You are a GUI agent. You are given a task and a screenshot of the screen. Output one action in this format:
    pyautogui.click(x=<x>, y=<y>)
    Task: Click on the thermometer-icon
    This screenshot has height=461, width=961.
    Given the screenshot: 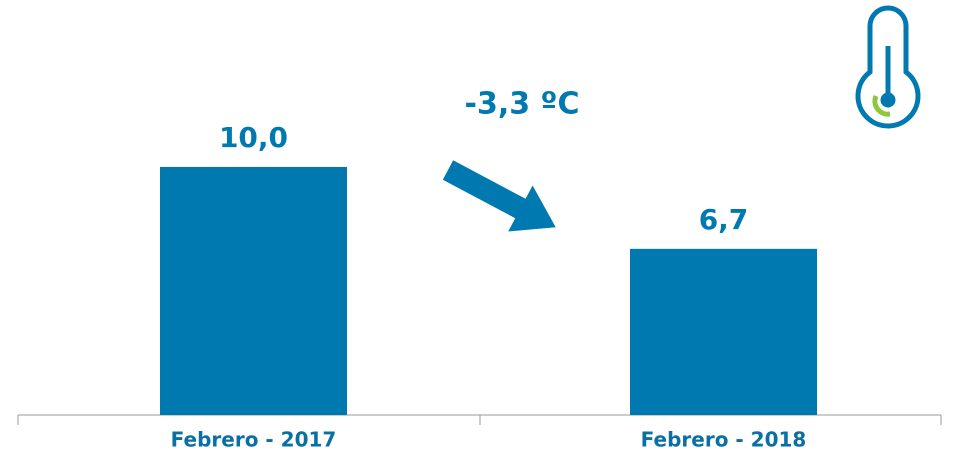 What is the action you would take?
    pyautogui.click(x=888, y=67)
    